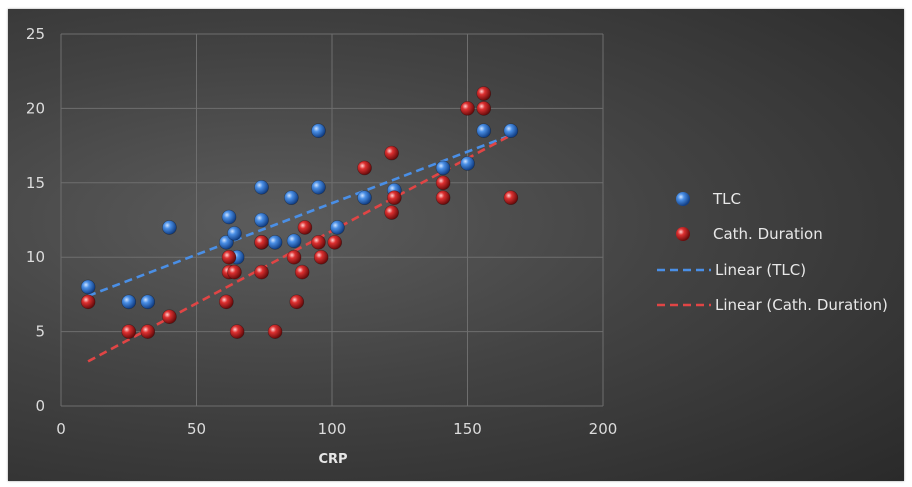  What do you see at coordinates (35, 108) in the screenshot?
I see `y-tick-label: 20` at bounding box center [35, 108].